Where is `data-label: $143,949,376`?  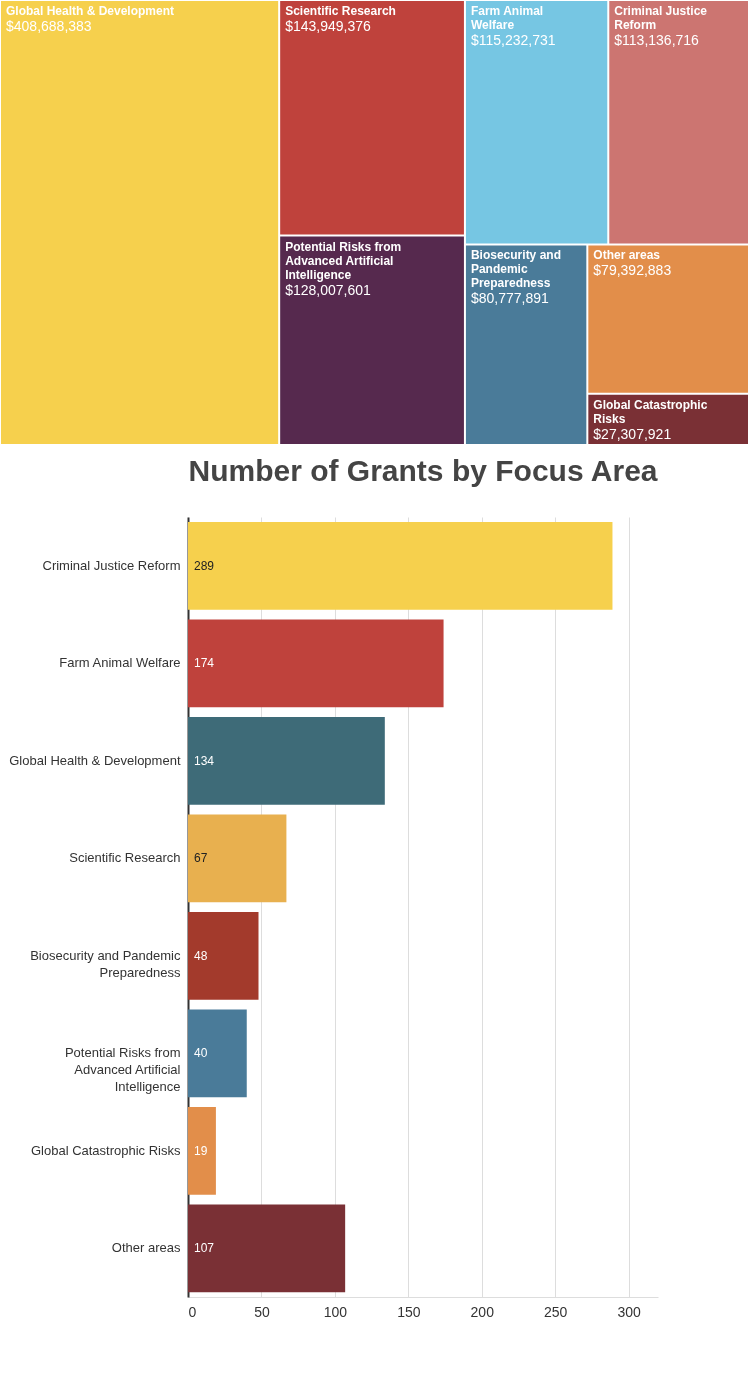
data-label: $143,949,376 is located at coordinates (328, 26).